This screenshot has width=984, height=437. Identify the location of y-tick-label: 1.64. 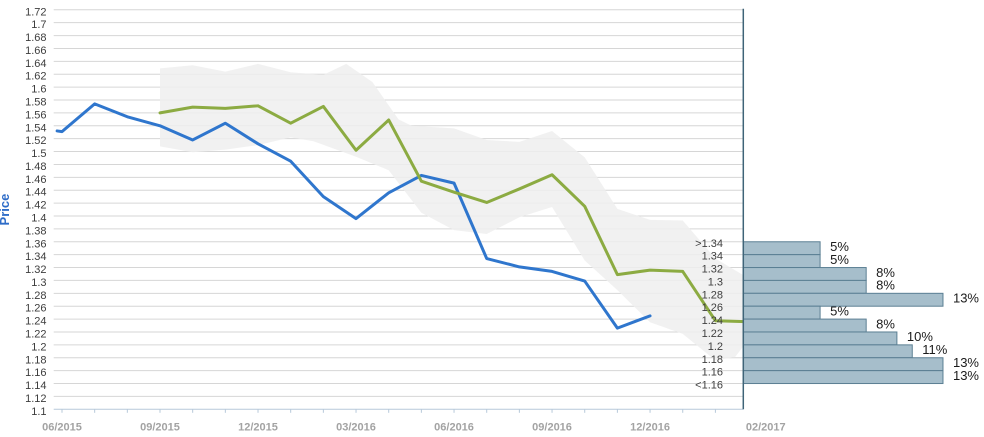
(35, 64).